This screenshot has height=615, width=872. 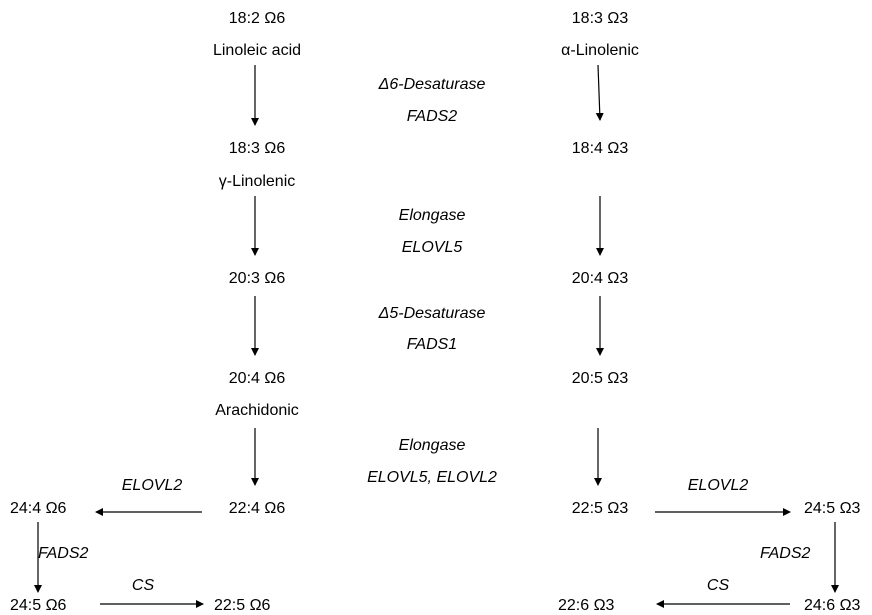 What do you see at coordinates (600, 18) in the screenshot?
I see `alpha-linolenic-formula: 18:3 Ω3` at bounding box center [600, 18].